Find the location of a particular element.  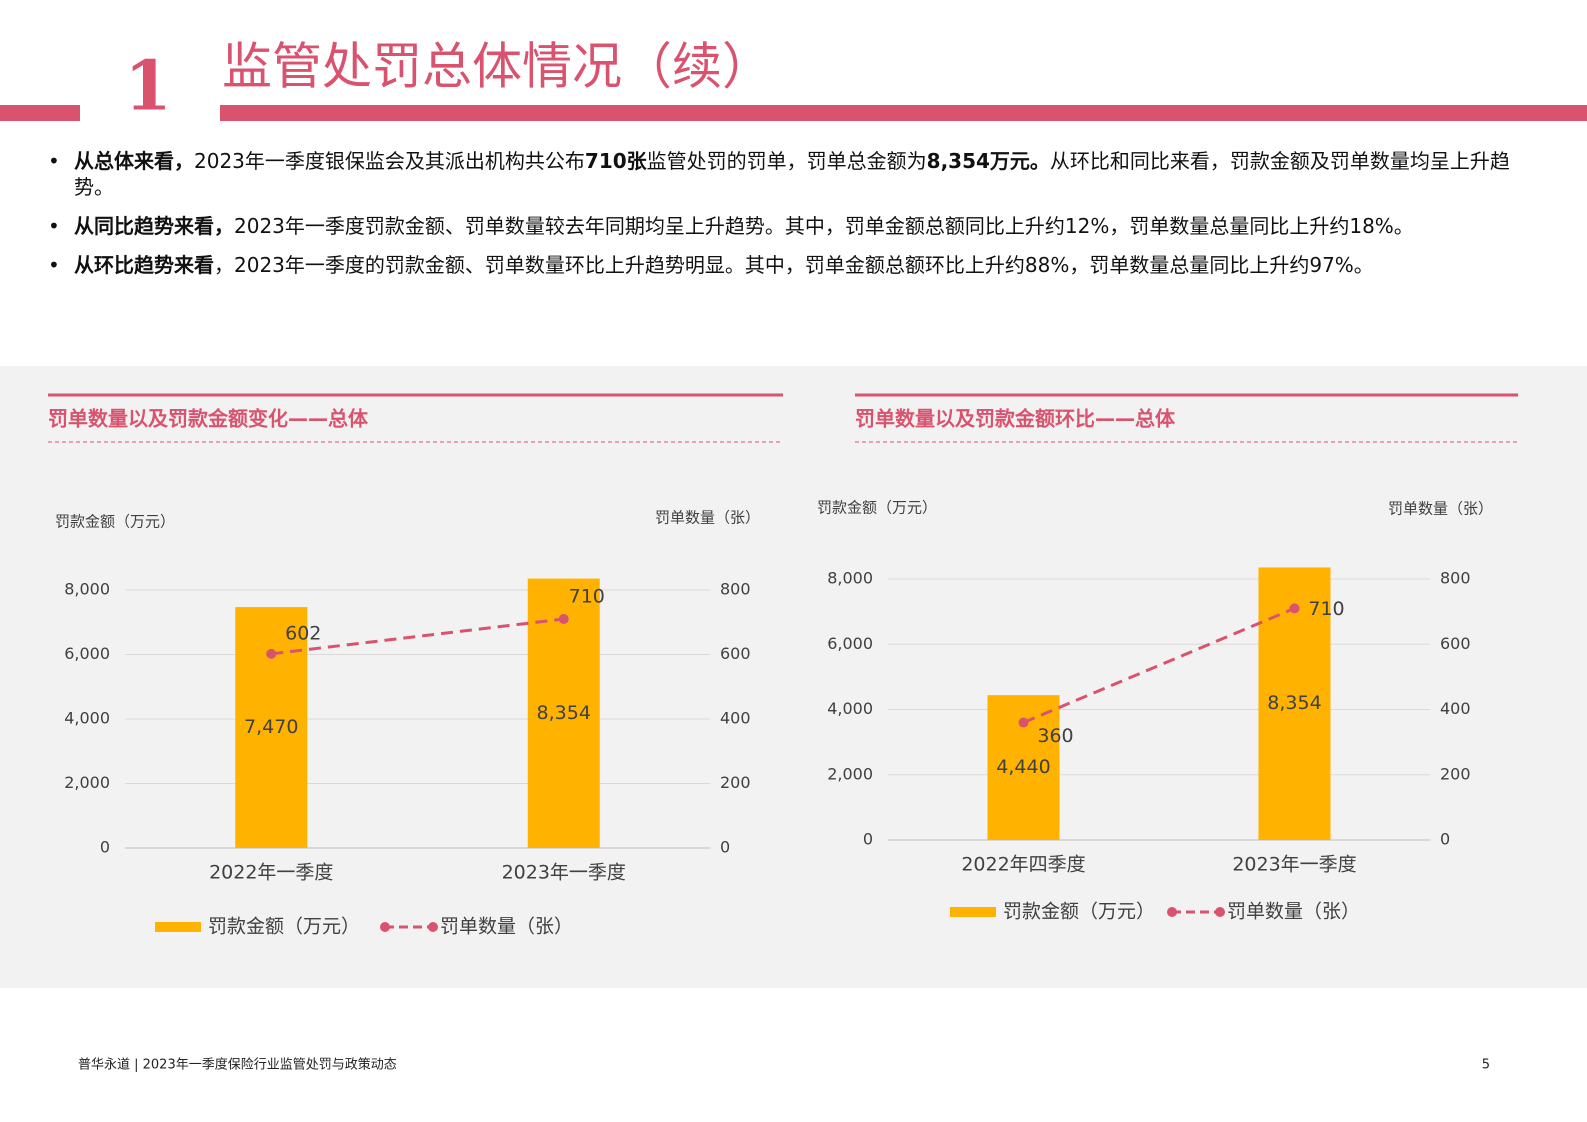

bar is located at coordinates (271, 727).